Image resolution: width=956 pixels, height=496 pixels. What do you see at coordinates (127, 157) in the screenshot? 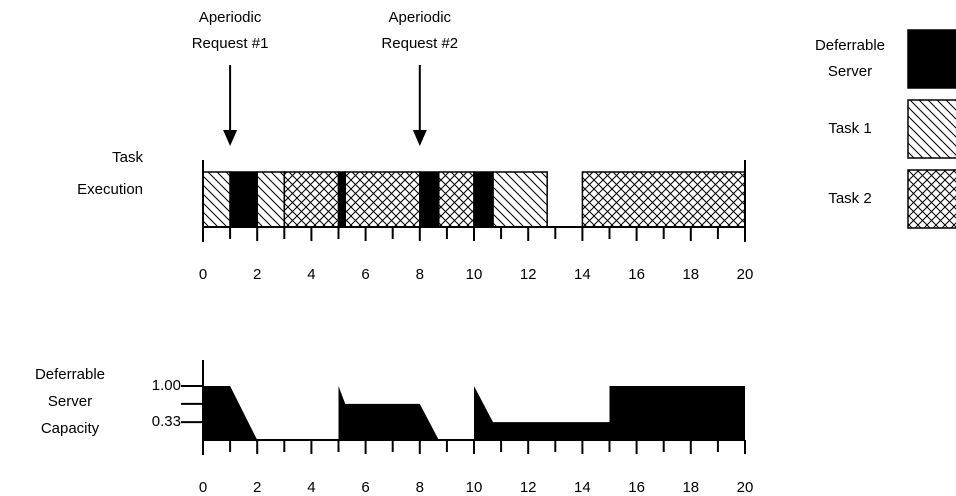
I see `row-label: Task` at bounding box center [127, 157].